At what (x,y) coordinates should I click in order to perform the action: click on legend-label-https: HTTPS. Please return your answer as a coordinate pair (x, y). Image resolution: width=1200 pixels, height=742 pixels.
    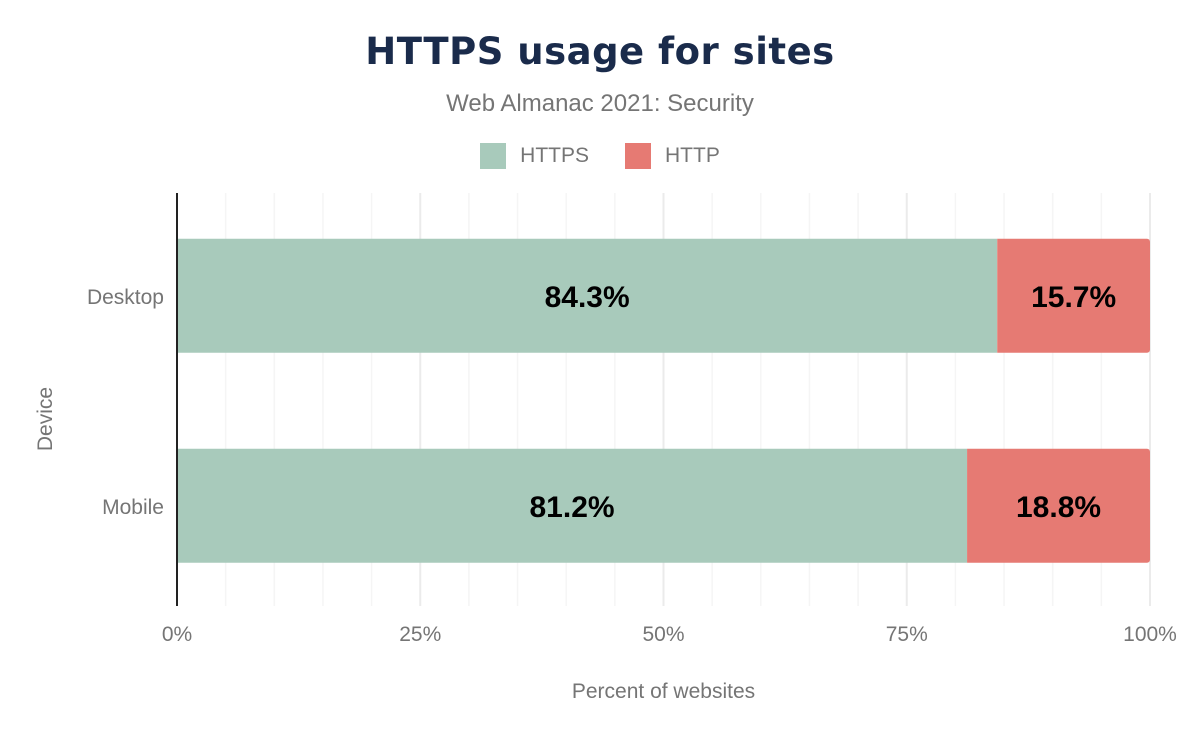
    Looking at the image, I should click on (554, 155).